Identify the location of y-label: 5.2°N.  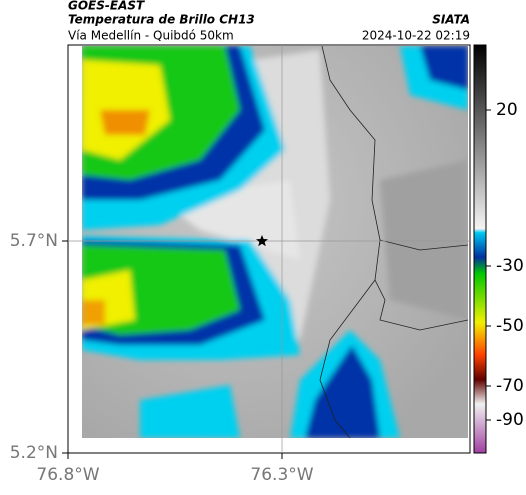
(34, 453).